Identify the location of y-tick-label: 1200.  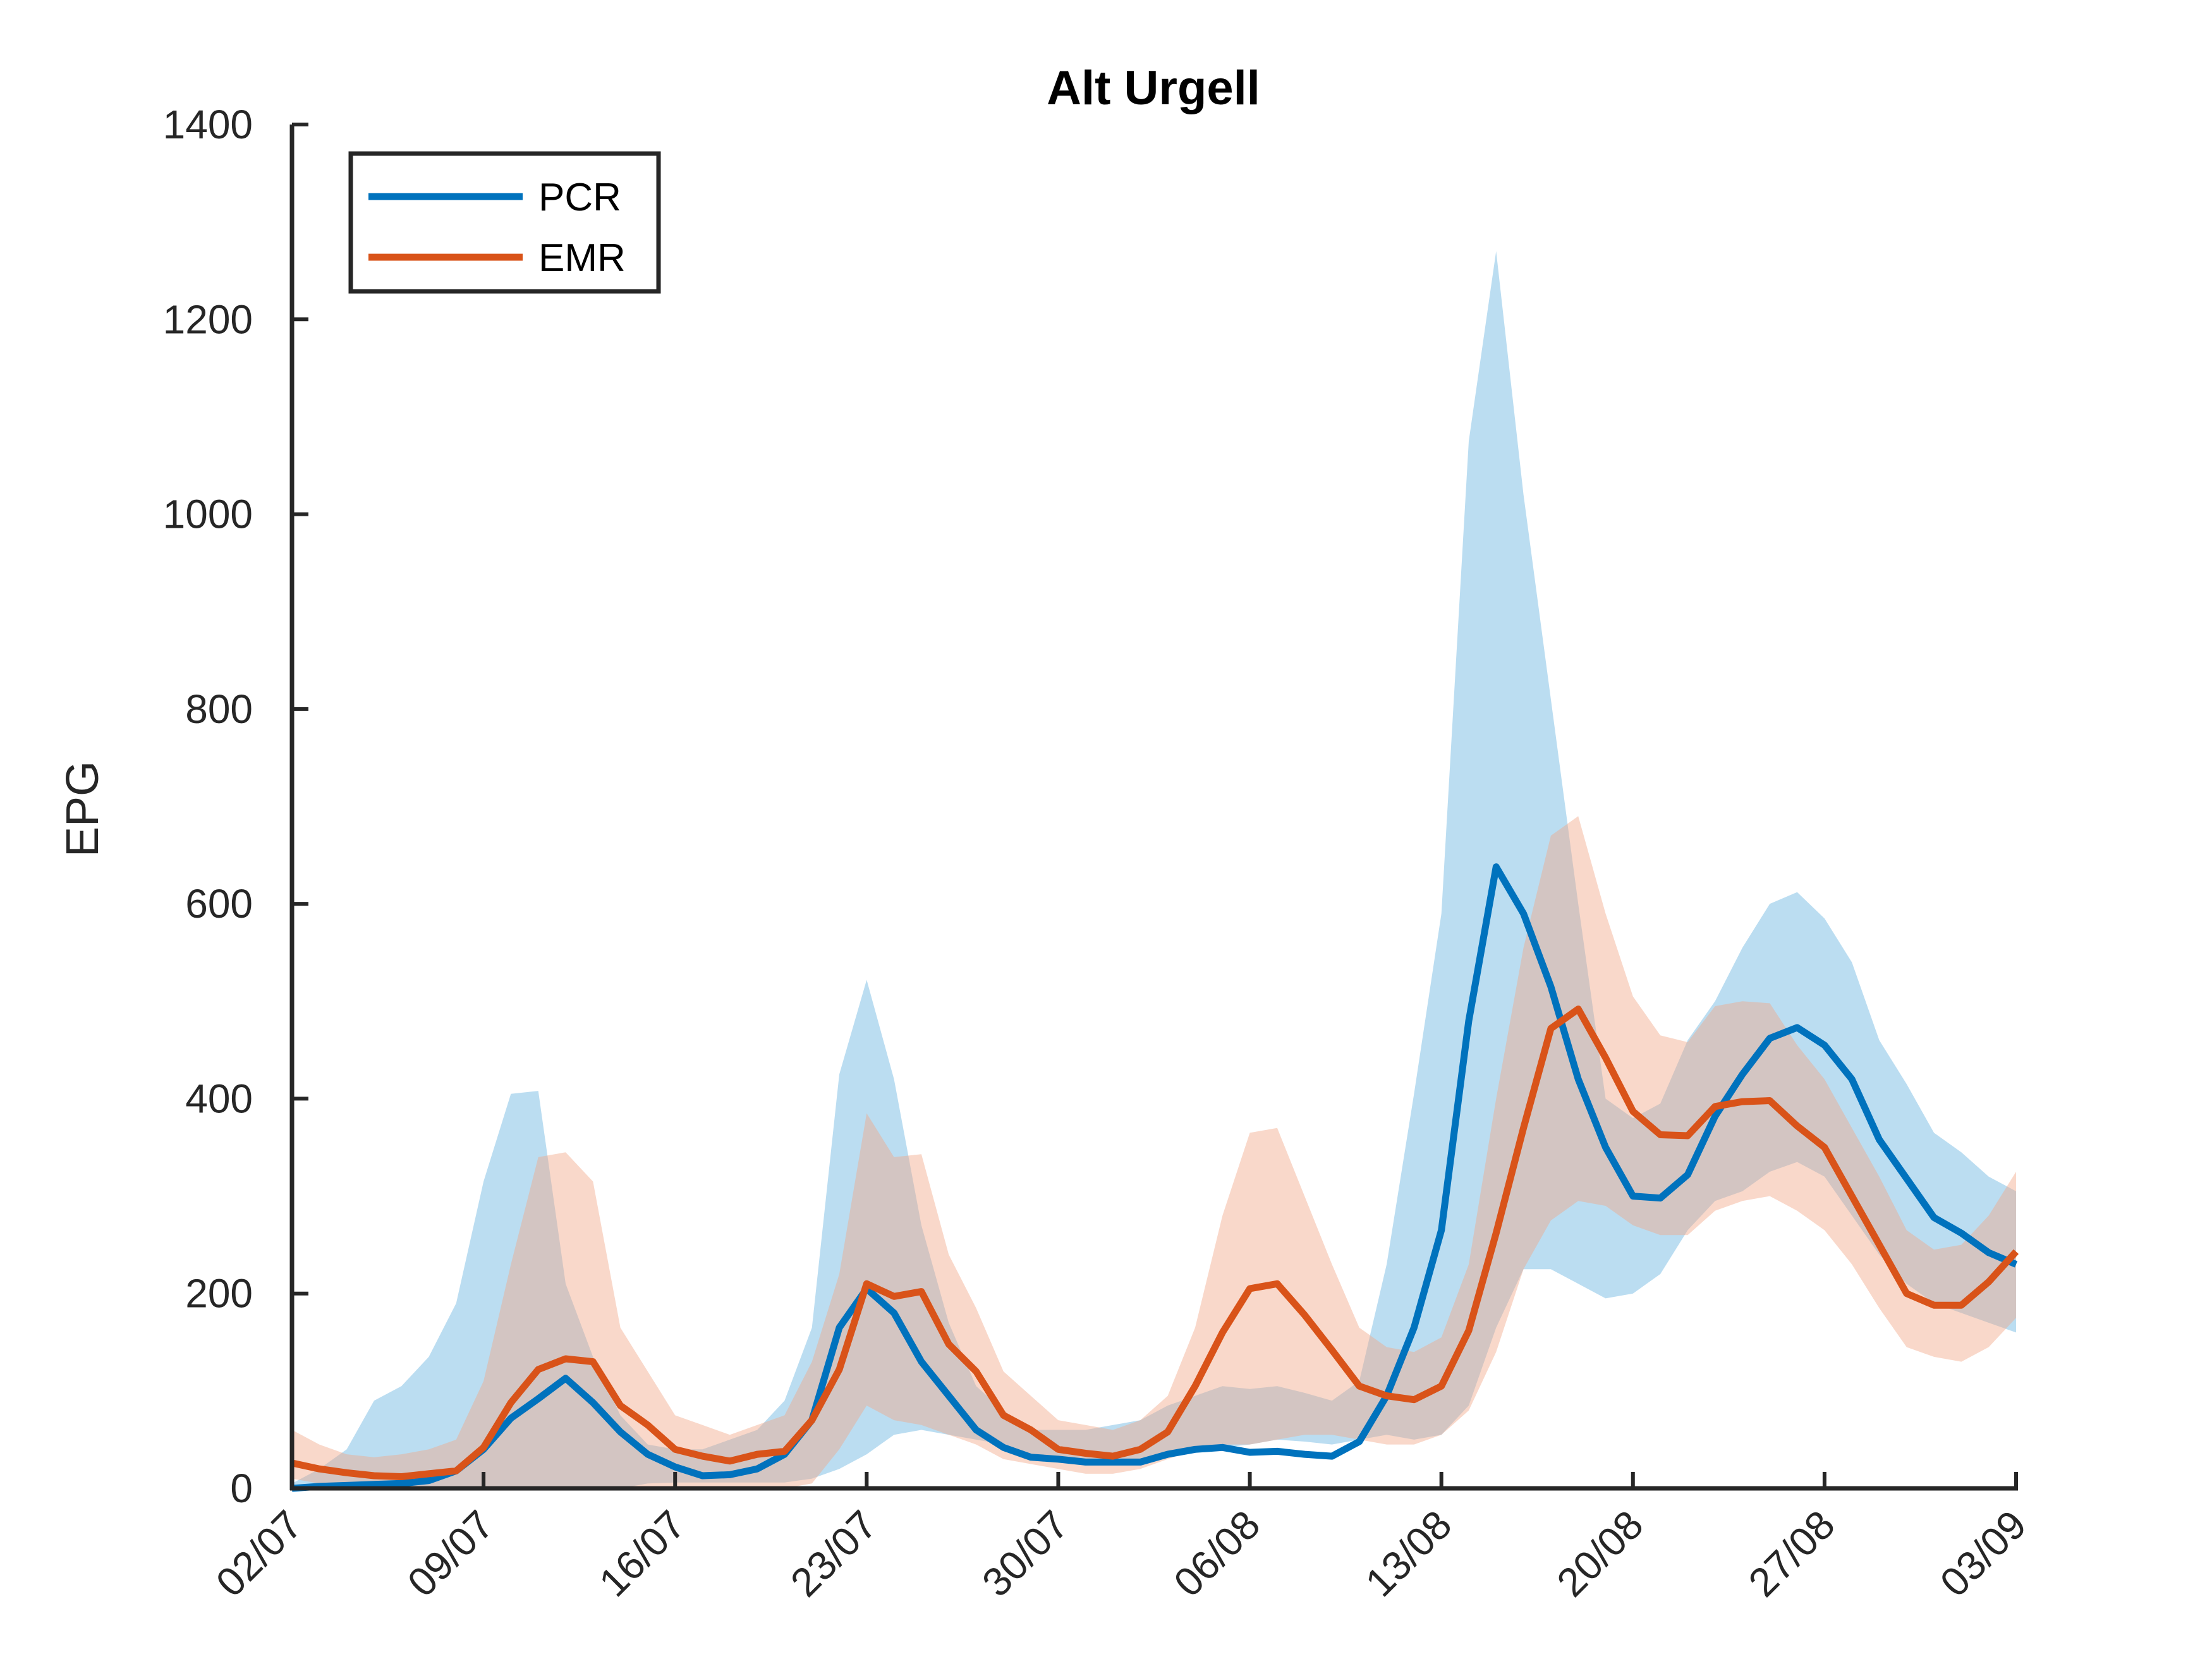
(208, 319).